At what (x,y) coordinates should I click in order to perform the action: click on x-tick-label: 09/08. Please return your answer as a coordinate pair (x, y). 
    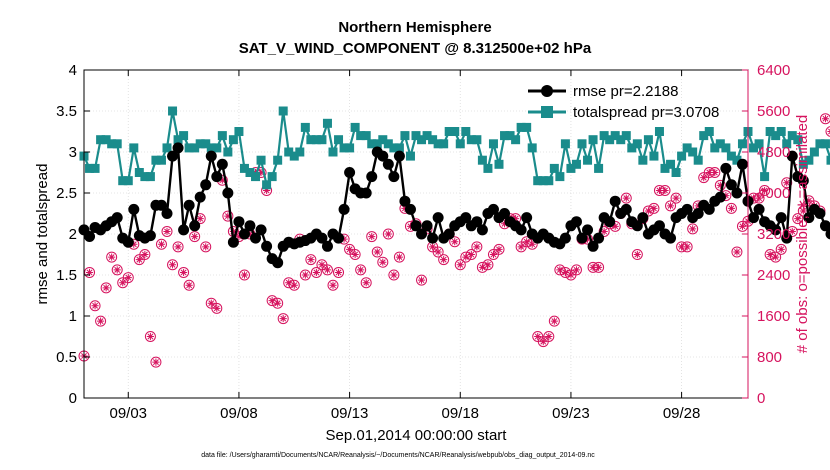
    Looking at the image, I should click on (239, 413).